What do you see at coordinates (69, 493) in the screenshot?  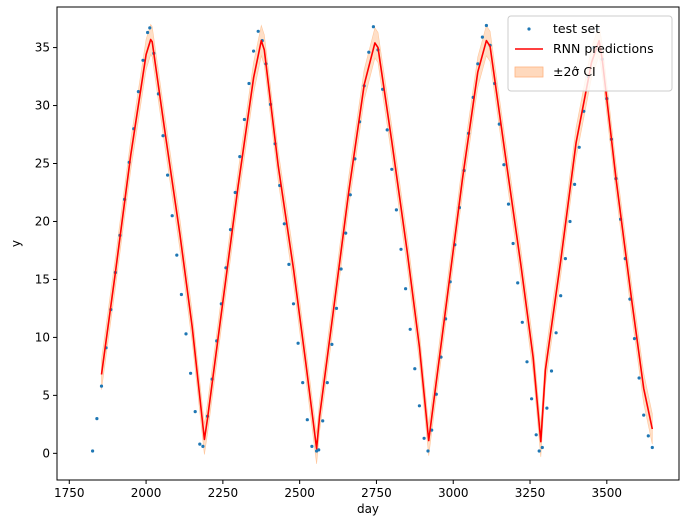 I see `x-tick-label: 1750` at bounding box center [69, 493].